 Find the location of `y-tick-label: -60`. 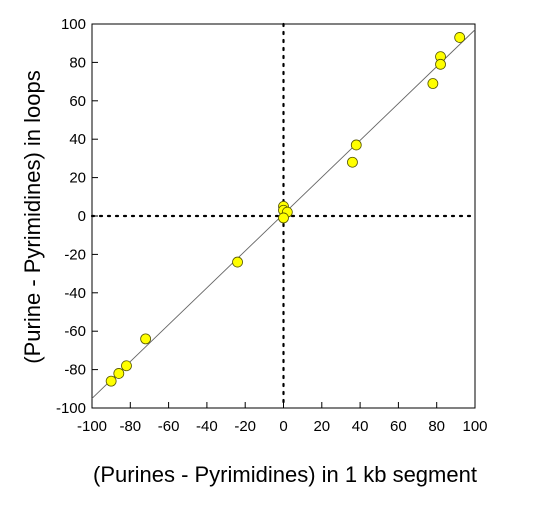

y-tick-label: -60 is located at coordinates (75, 331).